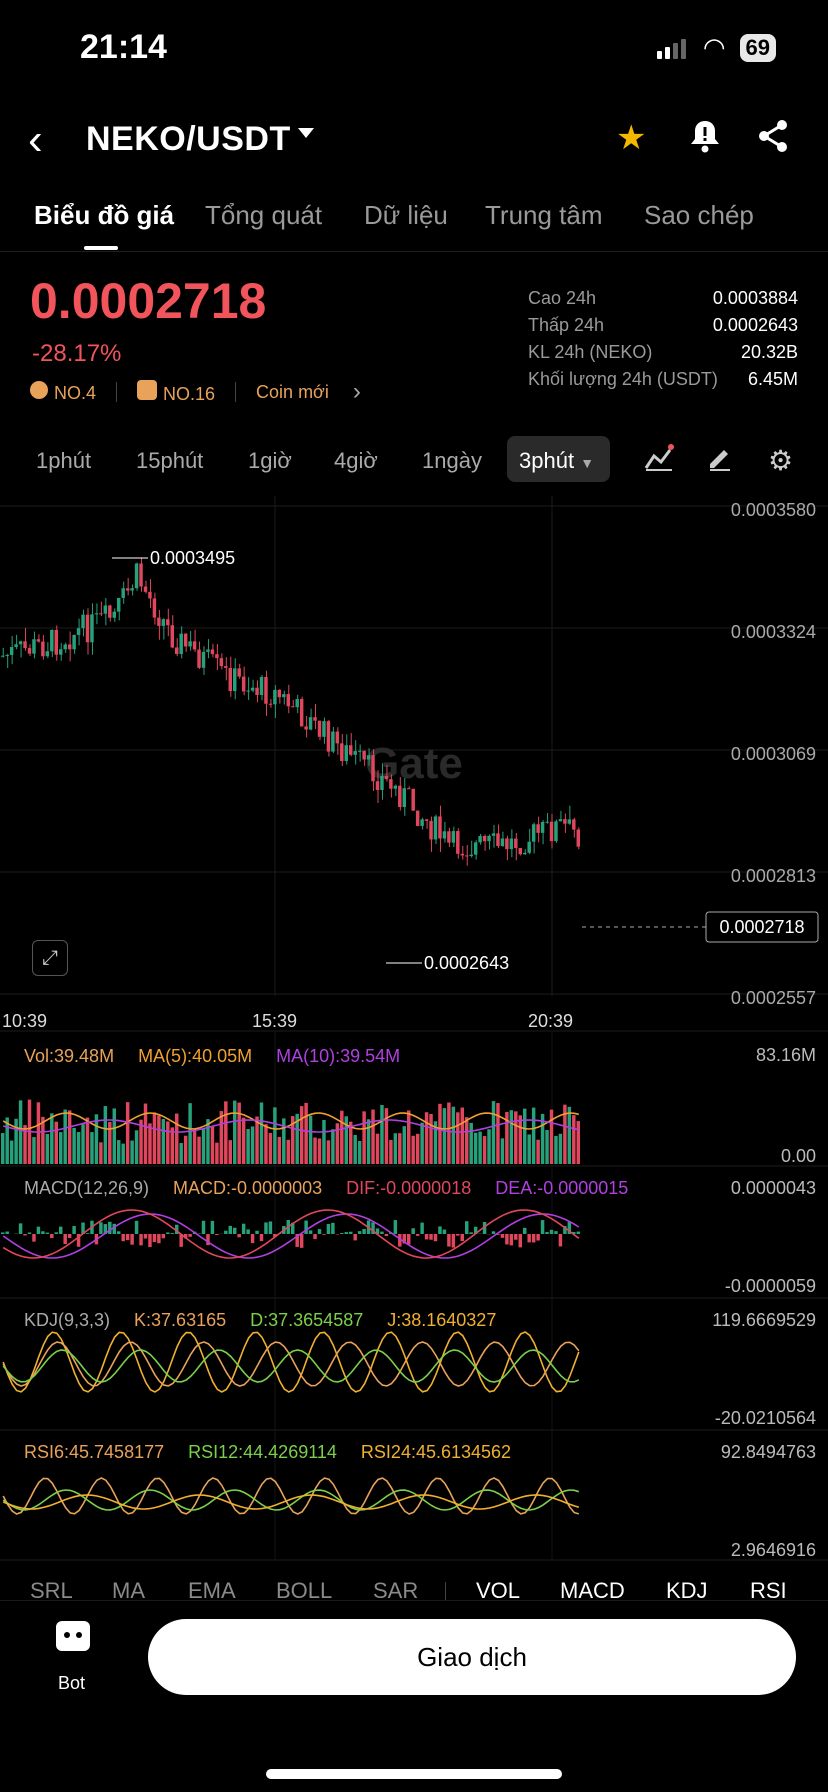 The image size is (828, 1792). What do you see at coordinates (356, 460) in the screenshot?
I see `interval-4h: 4giờ` at bounding box center [356, 460].